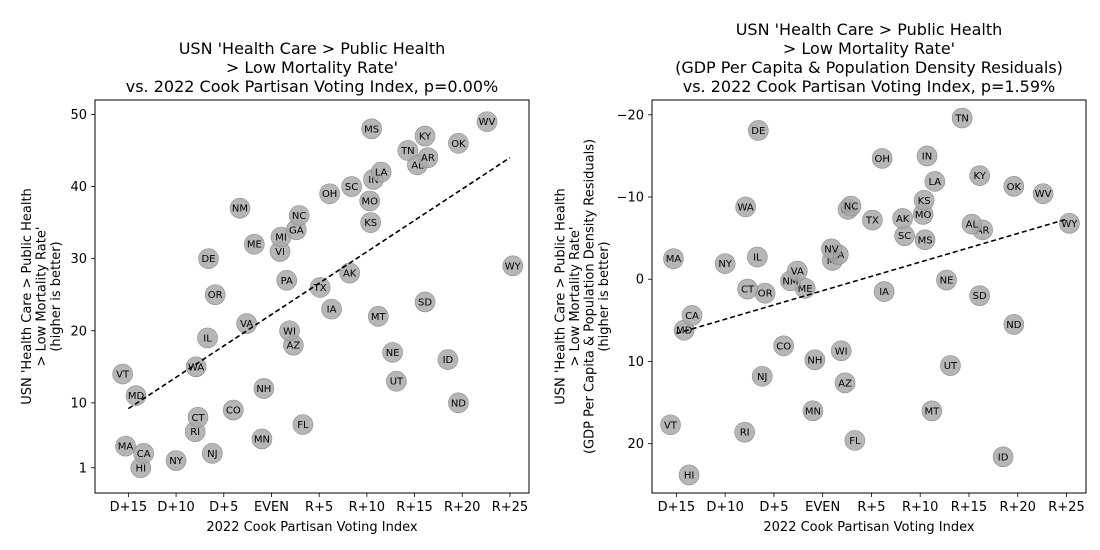 Image resolution: width=1100 pixels, height=550 pixels. Describe the element at coordinates (969, 507) in the screenshot. I see `x-tick-label: R+15` at that location.